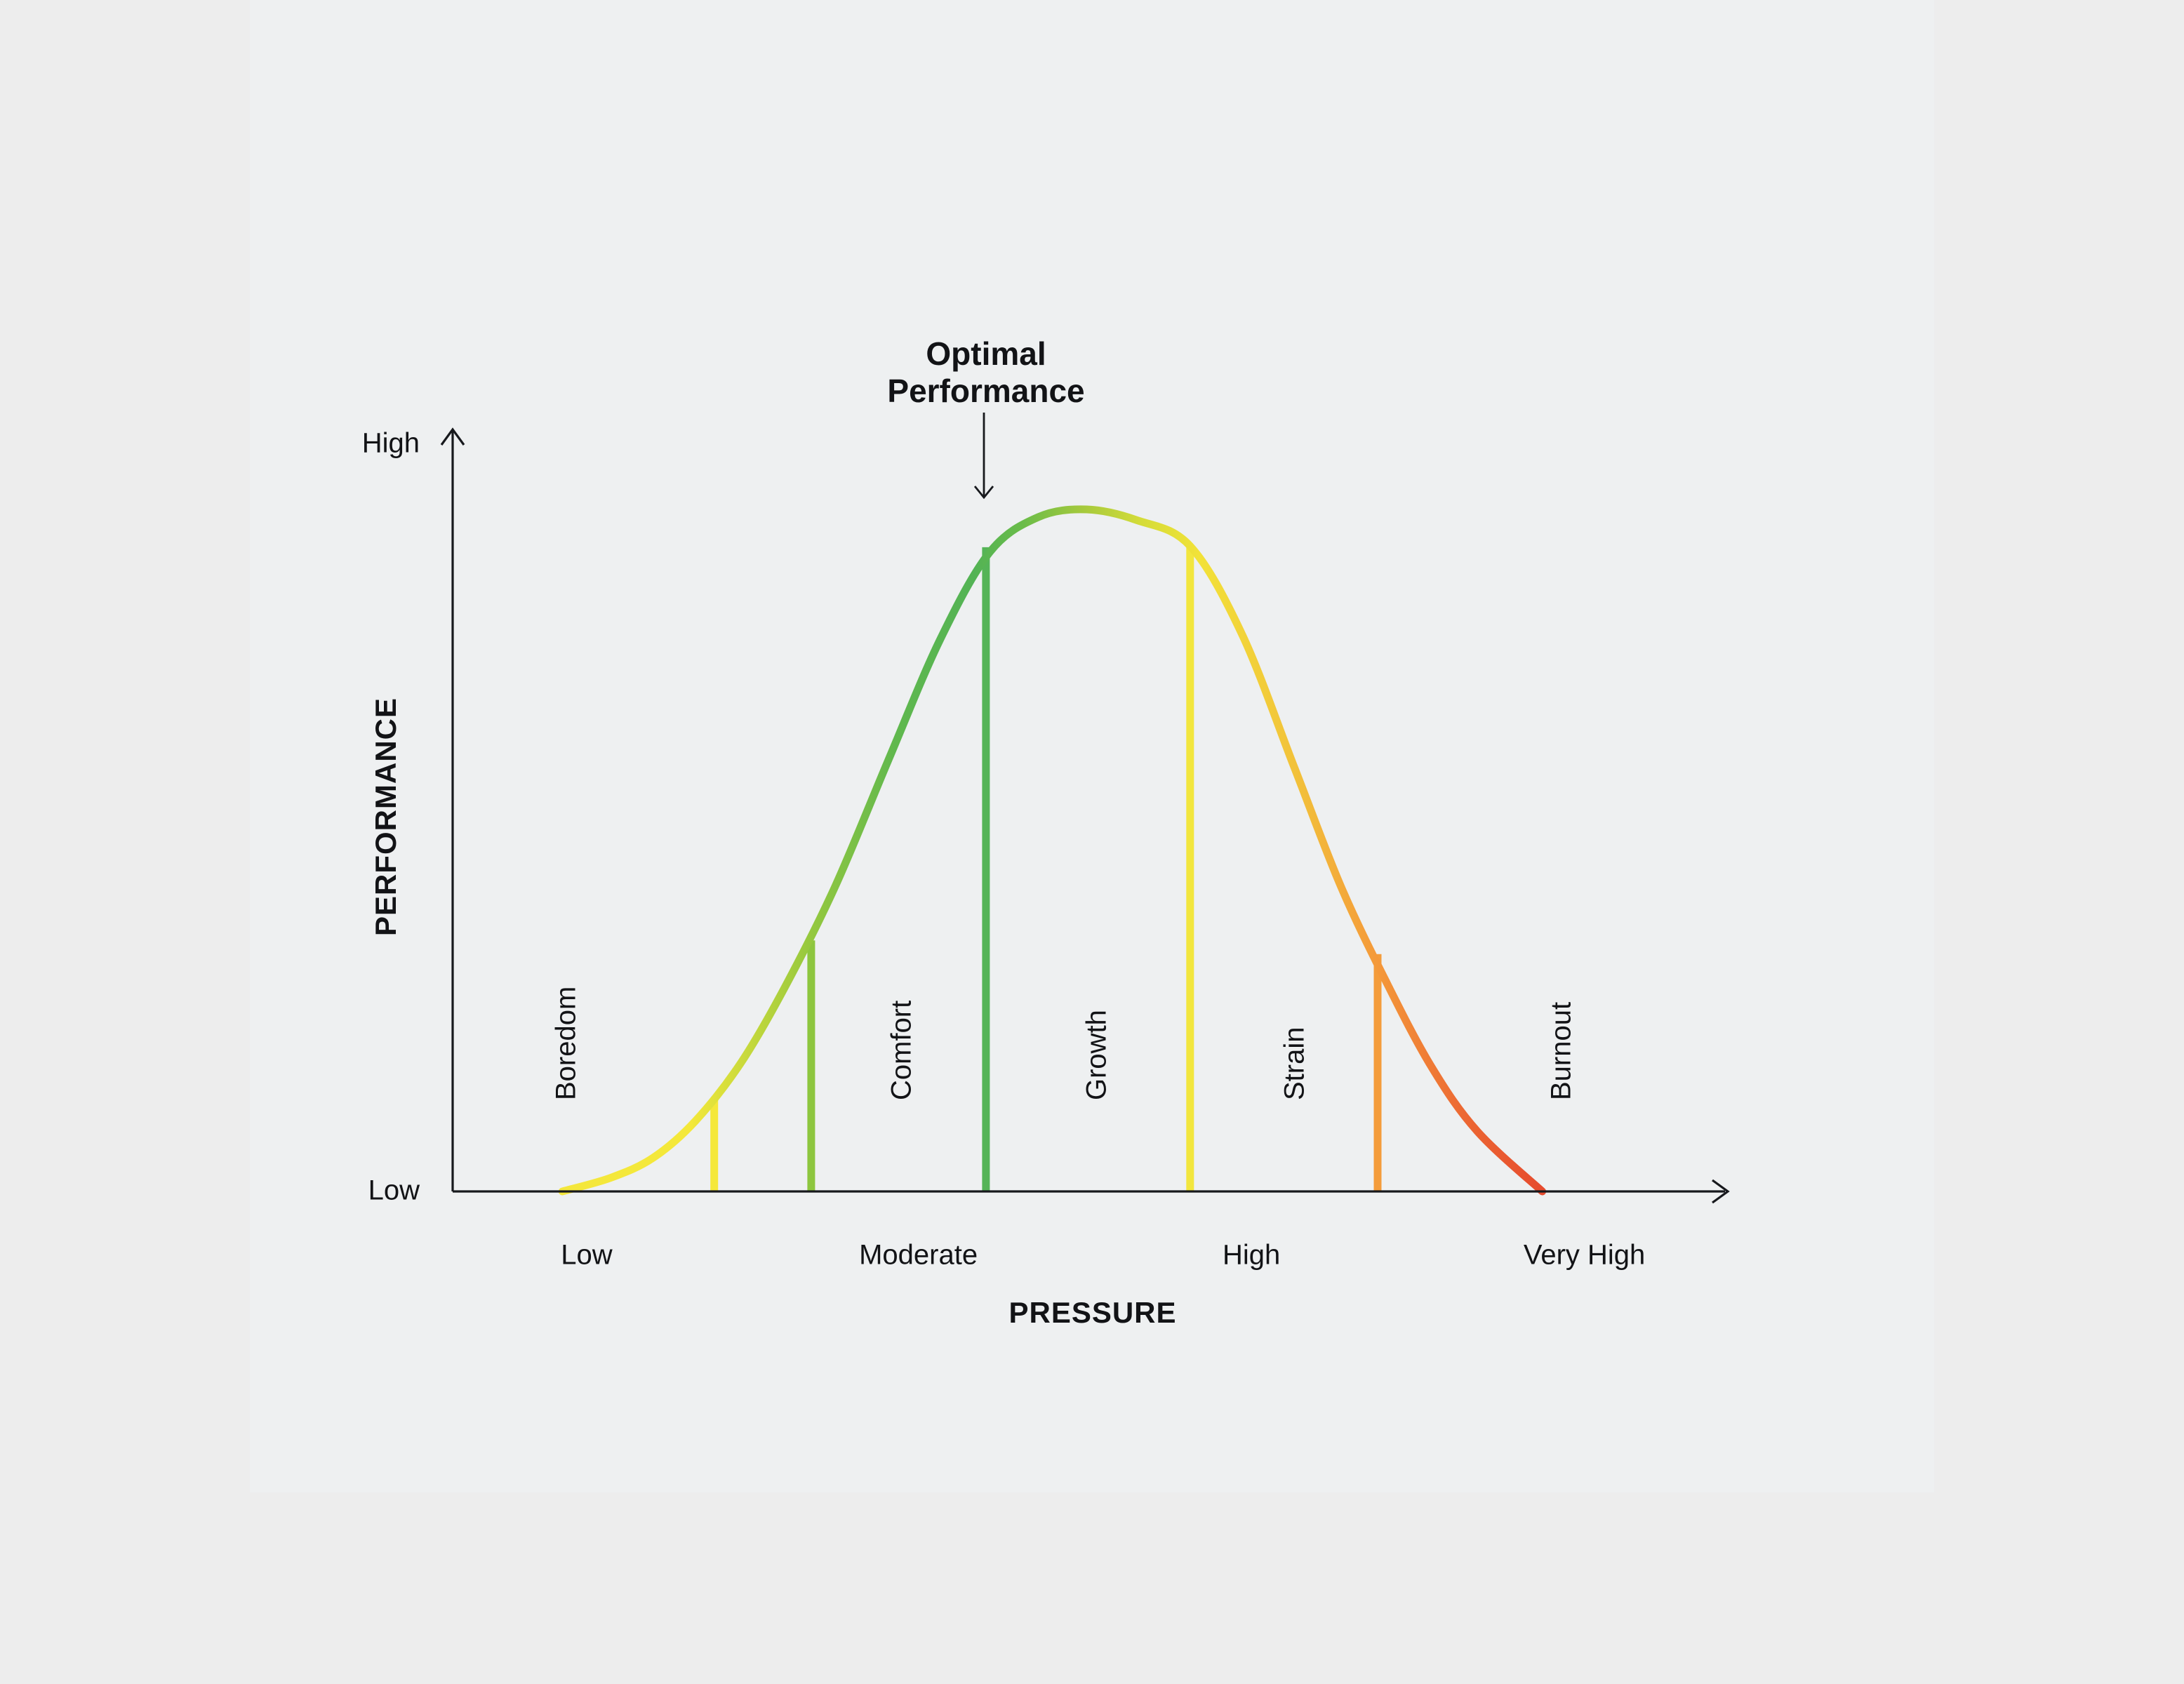  I want to click on x-axis-arrow-icon, so click(1721, 1191).